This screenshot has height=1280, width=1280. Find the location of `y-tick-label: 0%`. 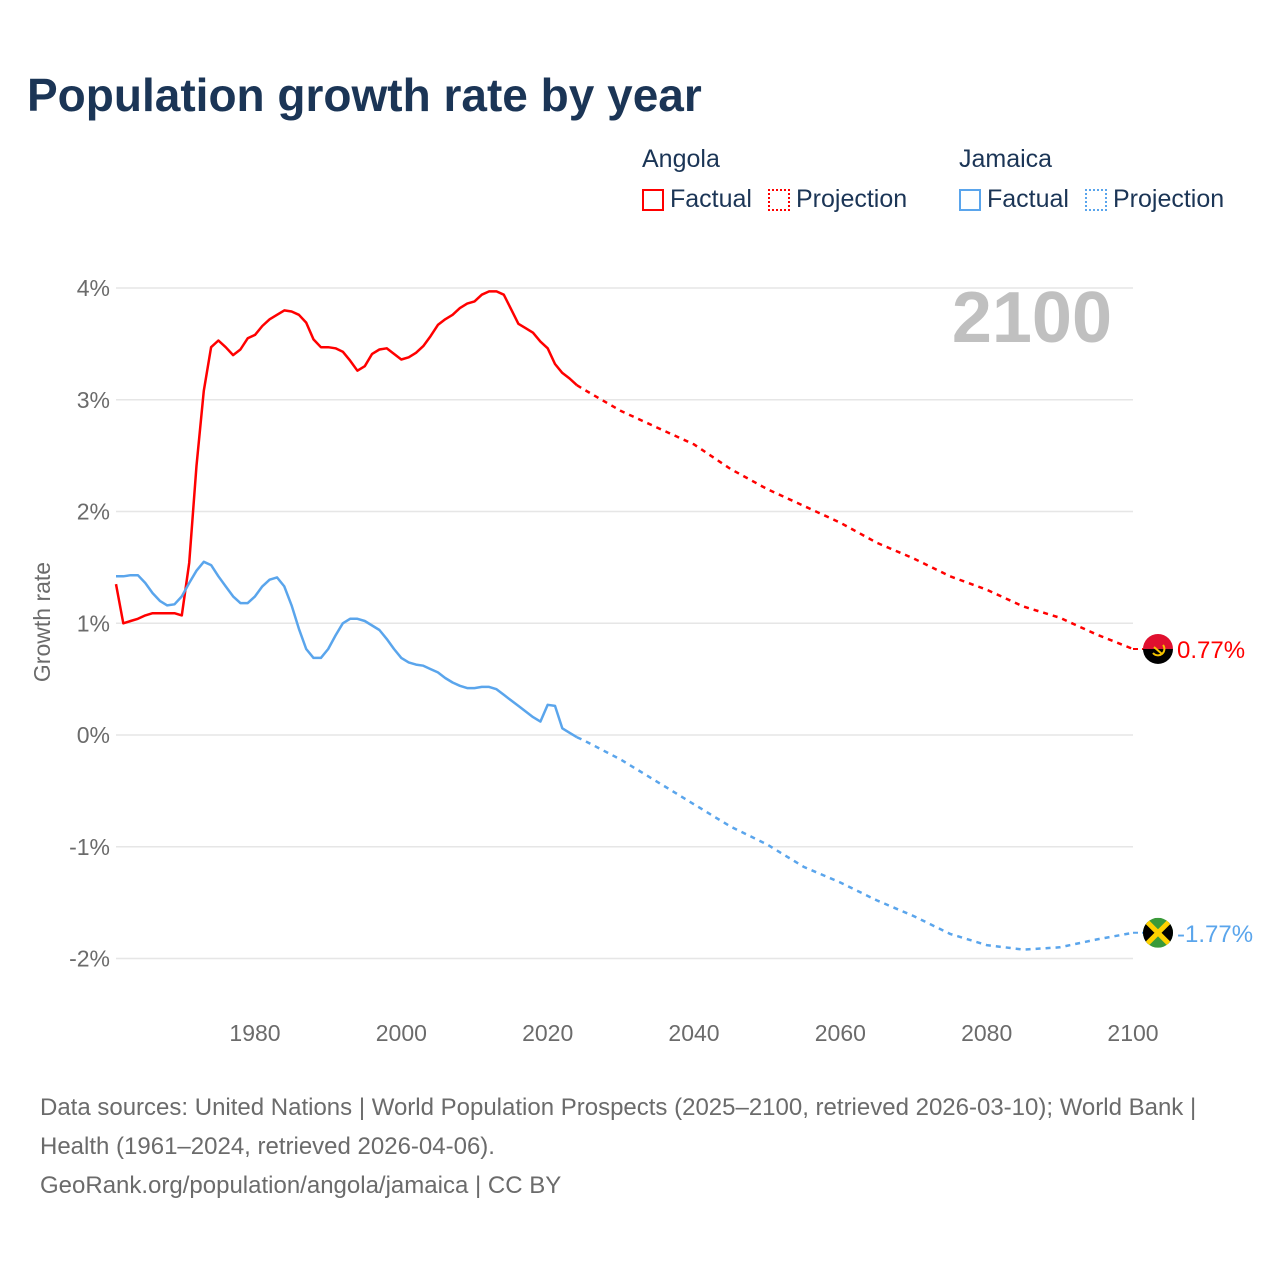

y-tick-label: 0% is located at coordinates (93, 735).